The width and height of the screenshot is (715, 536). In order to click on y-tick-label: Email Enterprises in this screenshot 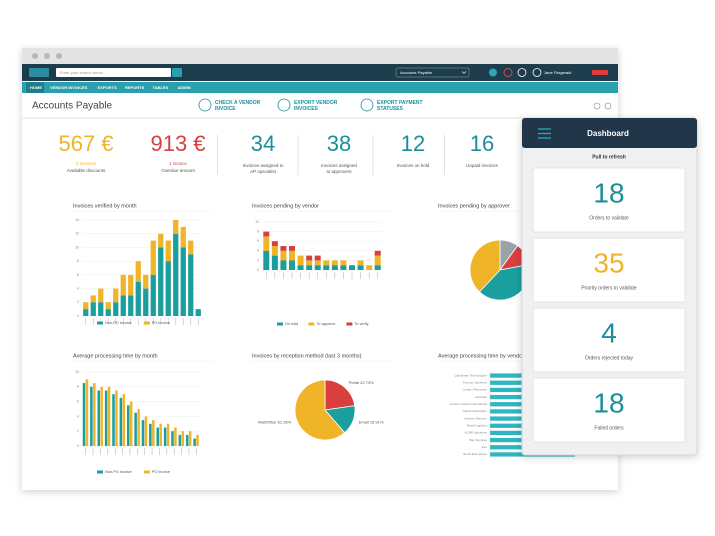, I will do `click(475, 454)`.